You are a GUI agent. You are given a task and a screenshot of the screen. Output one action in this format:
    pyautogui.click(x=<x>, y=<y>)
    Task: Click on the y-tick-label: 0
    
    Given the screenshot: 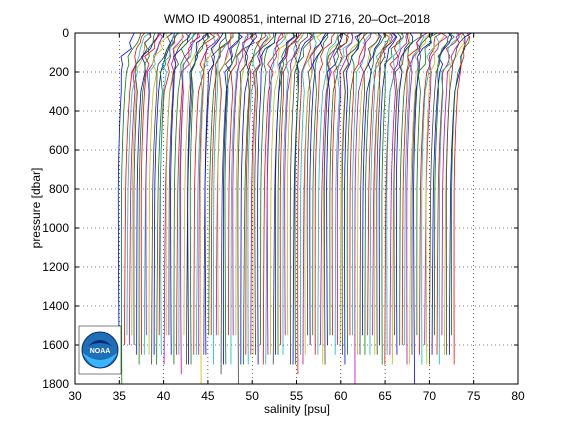 What is the action you would take?
    pyautogui.click(x=65, y=33)
    